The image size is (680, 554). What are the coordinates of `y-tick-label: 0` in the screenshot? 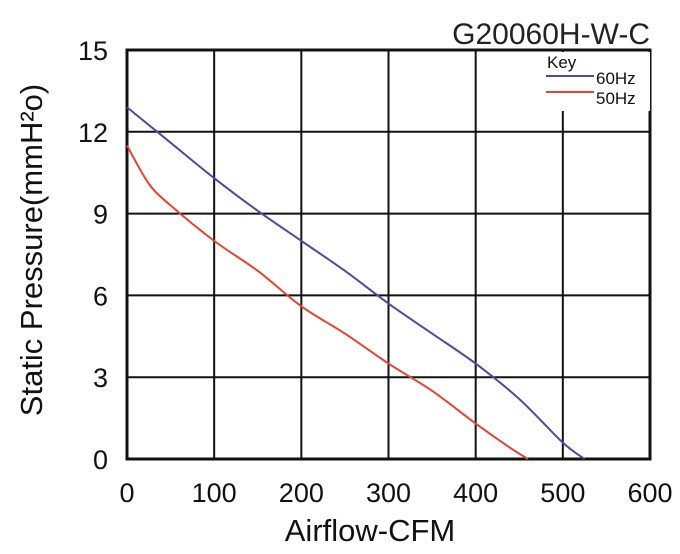 It's located at (100, 460).